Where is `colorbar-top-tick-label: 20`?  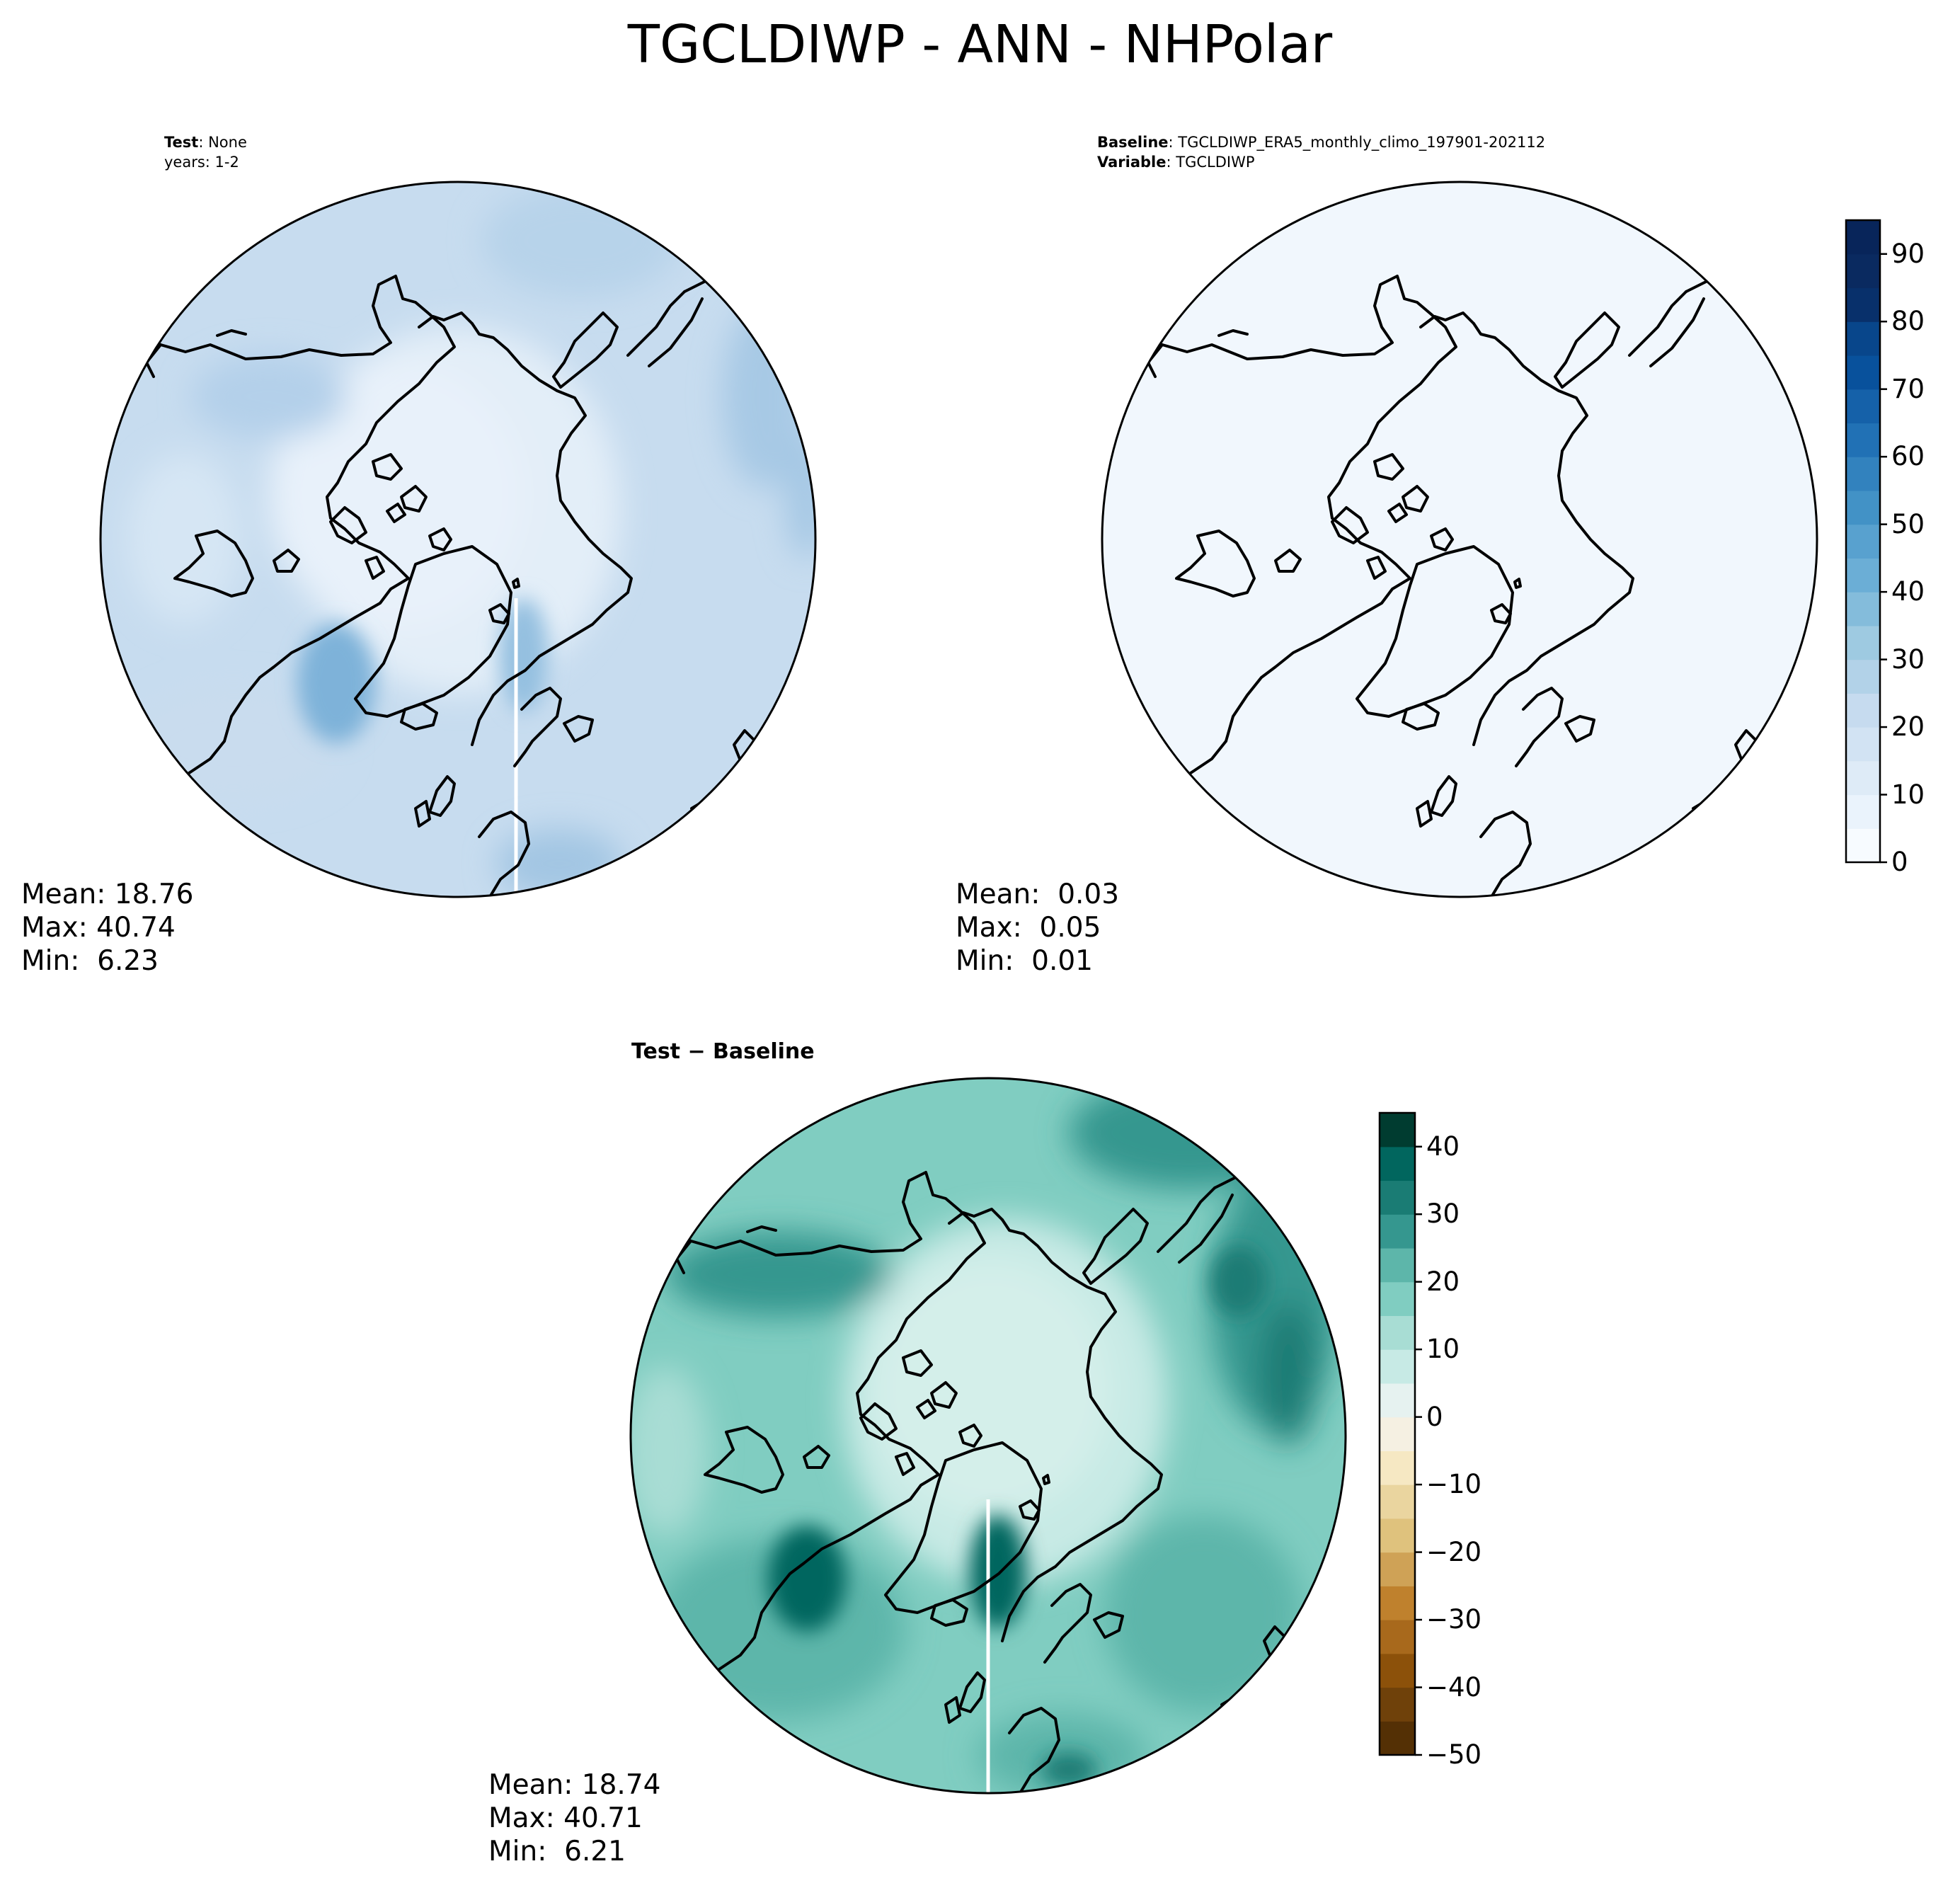 colorbar-top-tick-label: 20 is located at coordinates (1908, 727).